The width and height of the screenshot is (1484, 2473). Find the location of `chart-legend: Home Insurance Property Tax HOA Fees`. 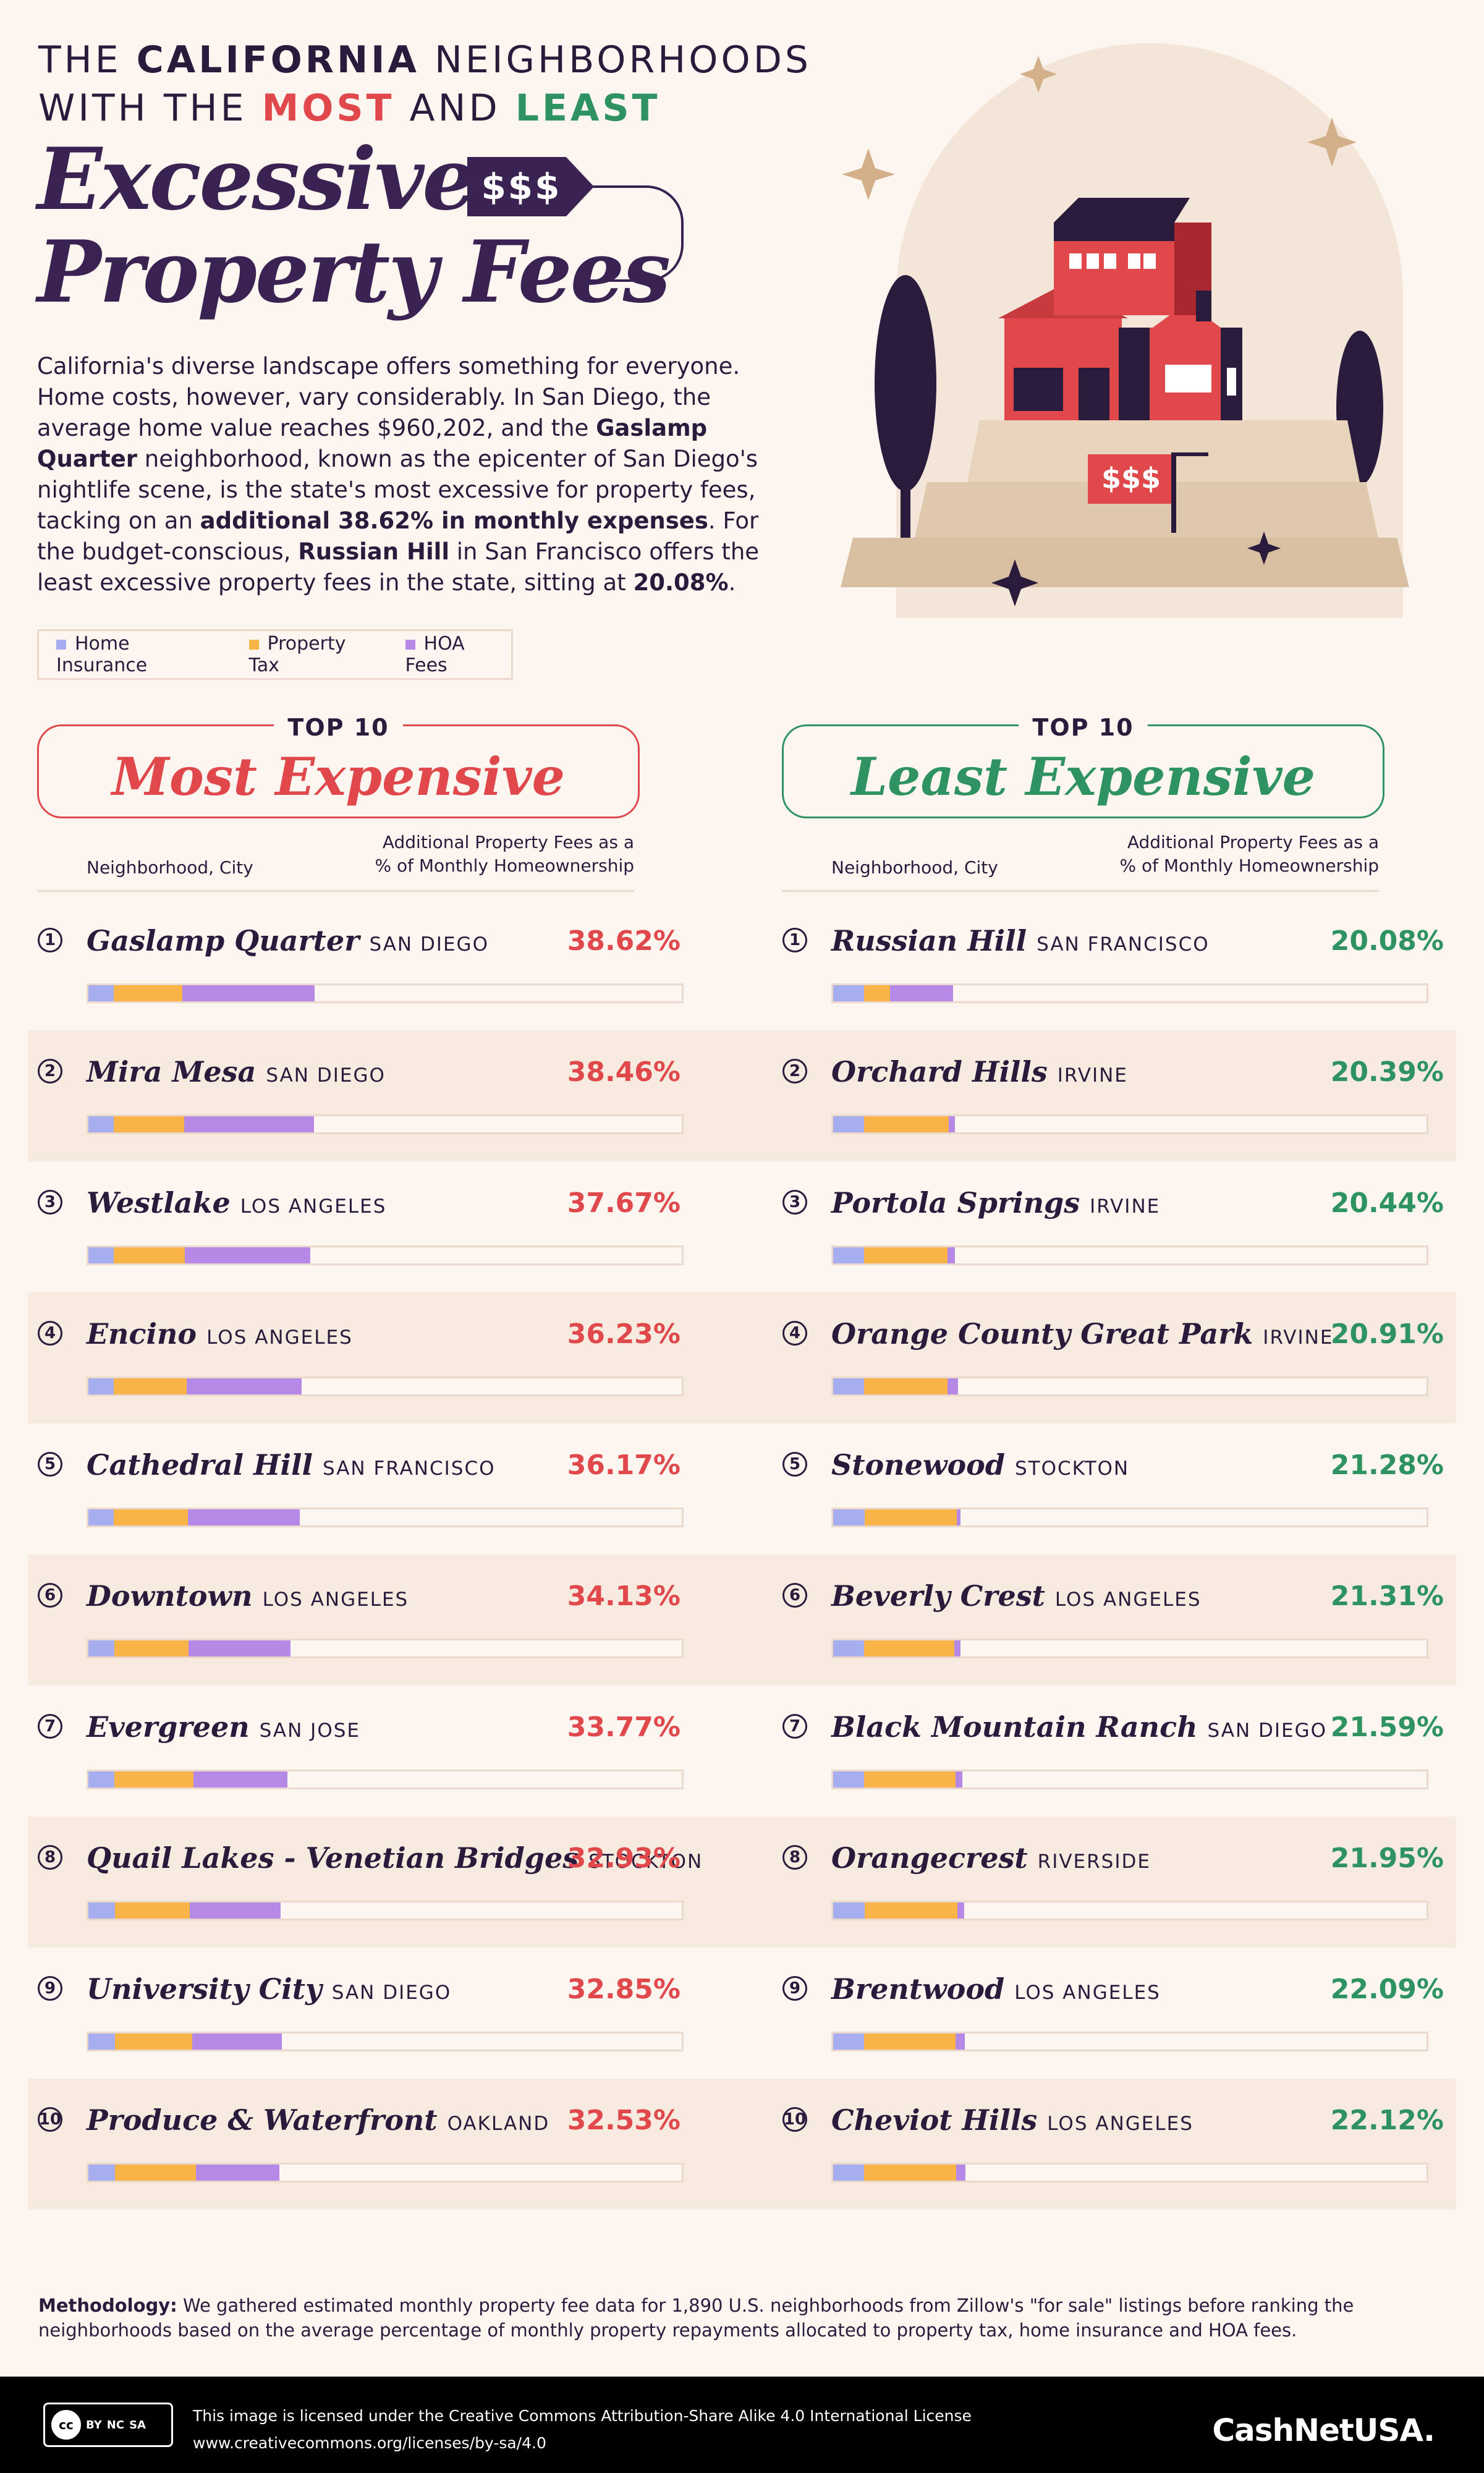

chart-legend: Home Insurance Property Tax HOA Fees is located at coordinates (275, 654).